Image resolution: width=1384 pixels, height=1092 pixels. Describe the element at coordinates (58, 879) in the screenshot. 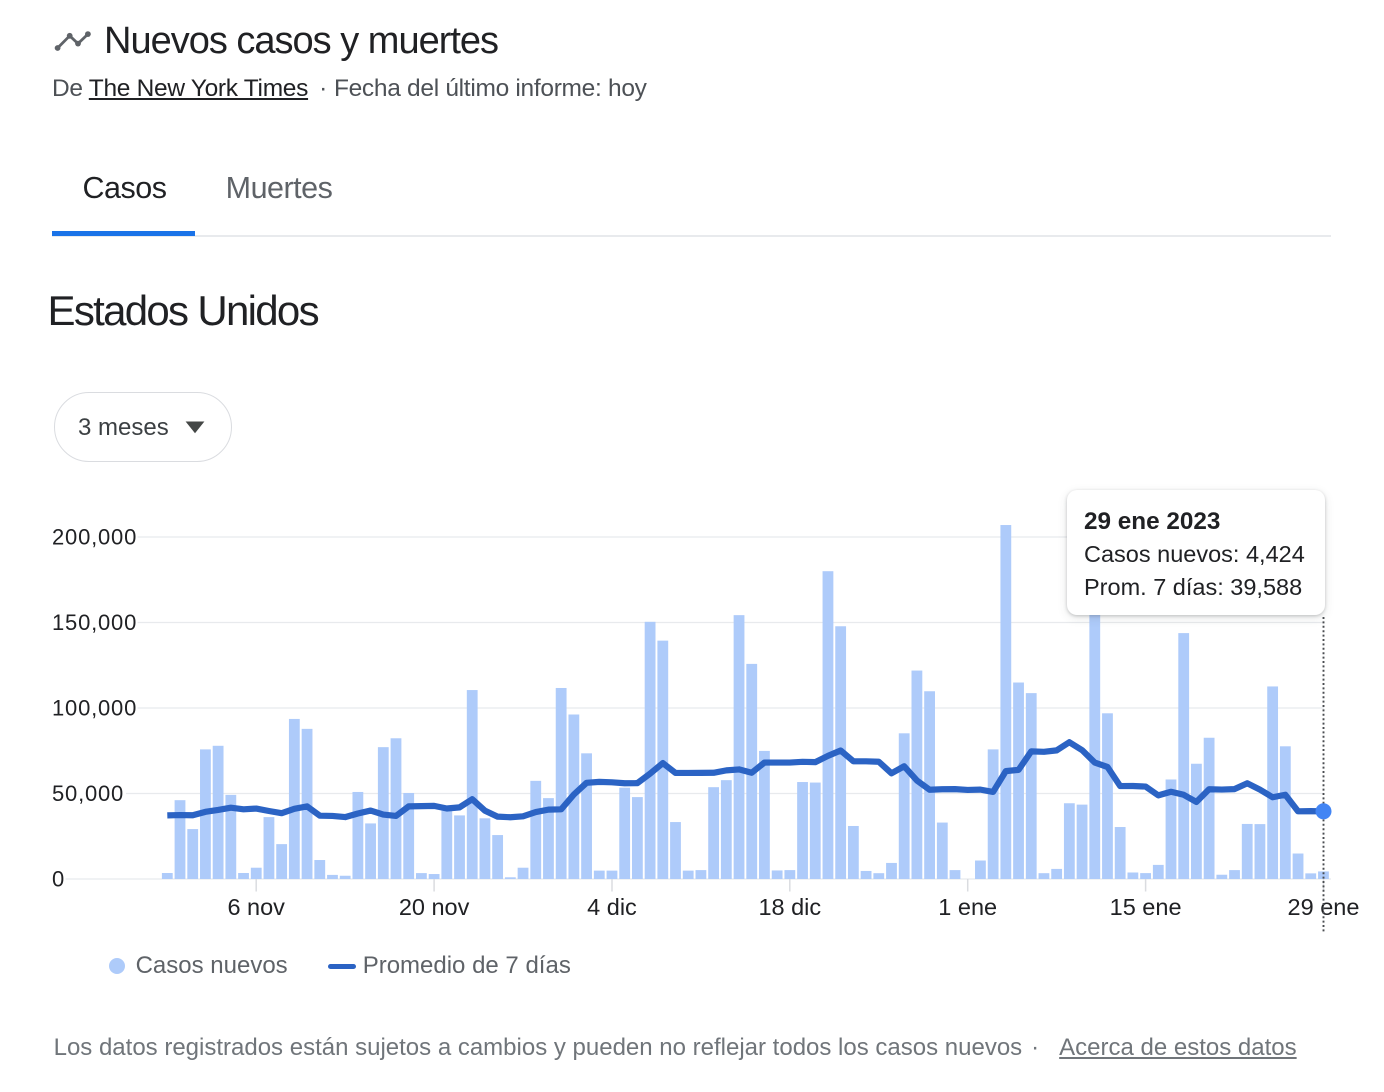

I see `svg-text: 0` at that location.